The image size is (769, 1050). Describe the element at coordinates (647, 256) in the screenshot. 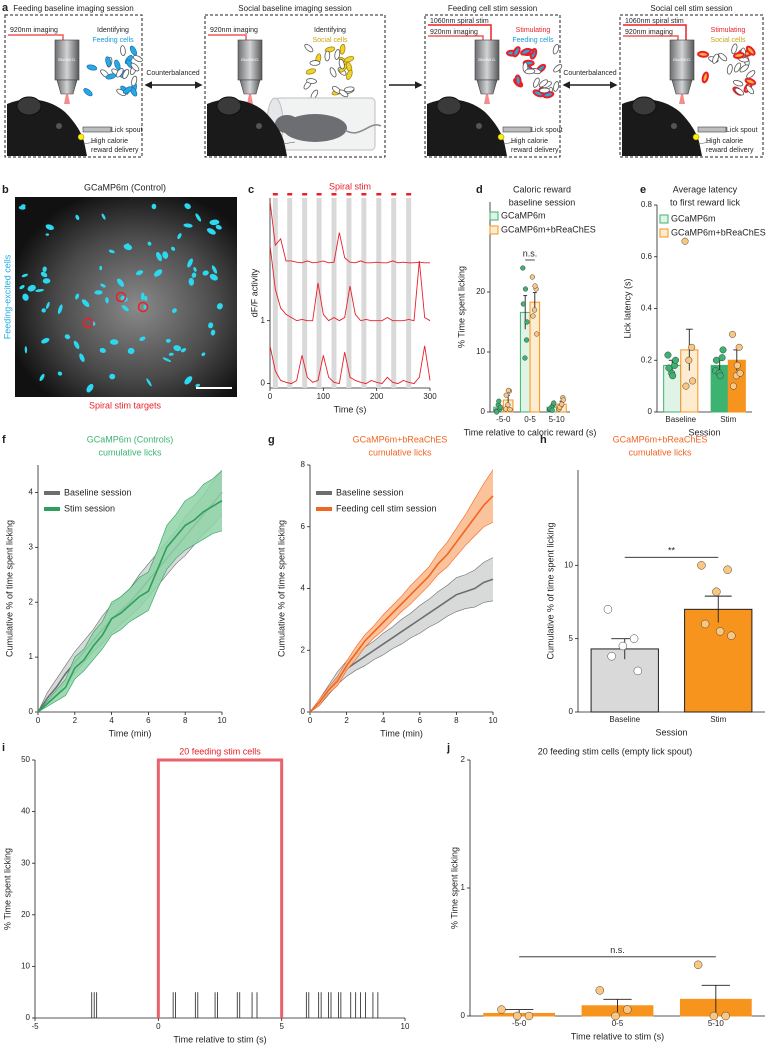

I see `y-tick-label: 0.6` at that location.